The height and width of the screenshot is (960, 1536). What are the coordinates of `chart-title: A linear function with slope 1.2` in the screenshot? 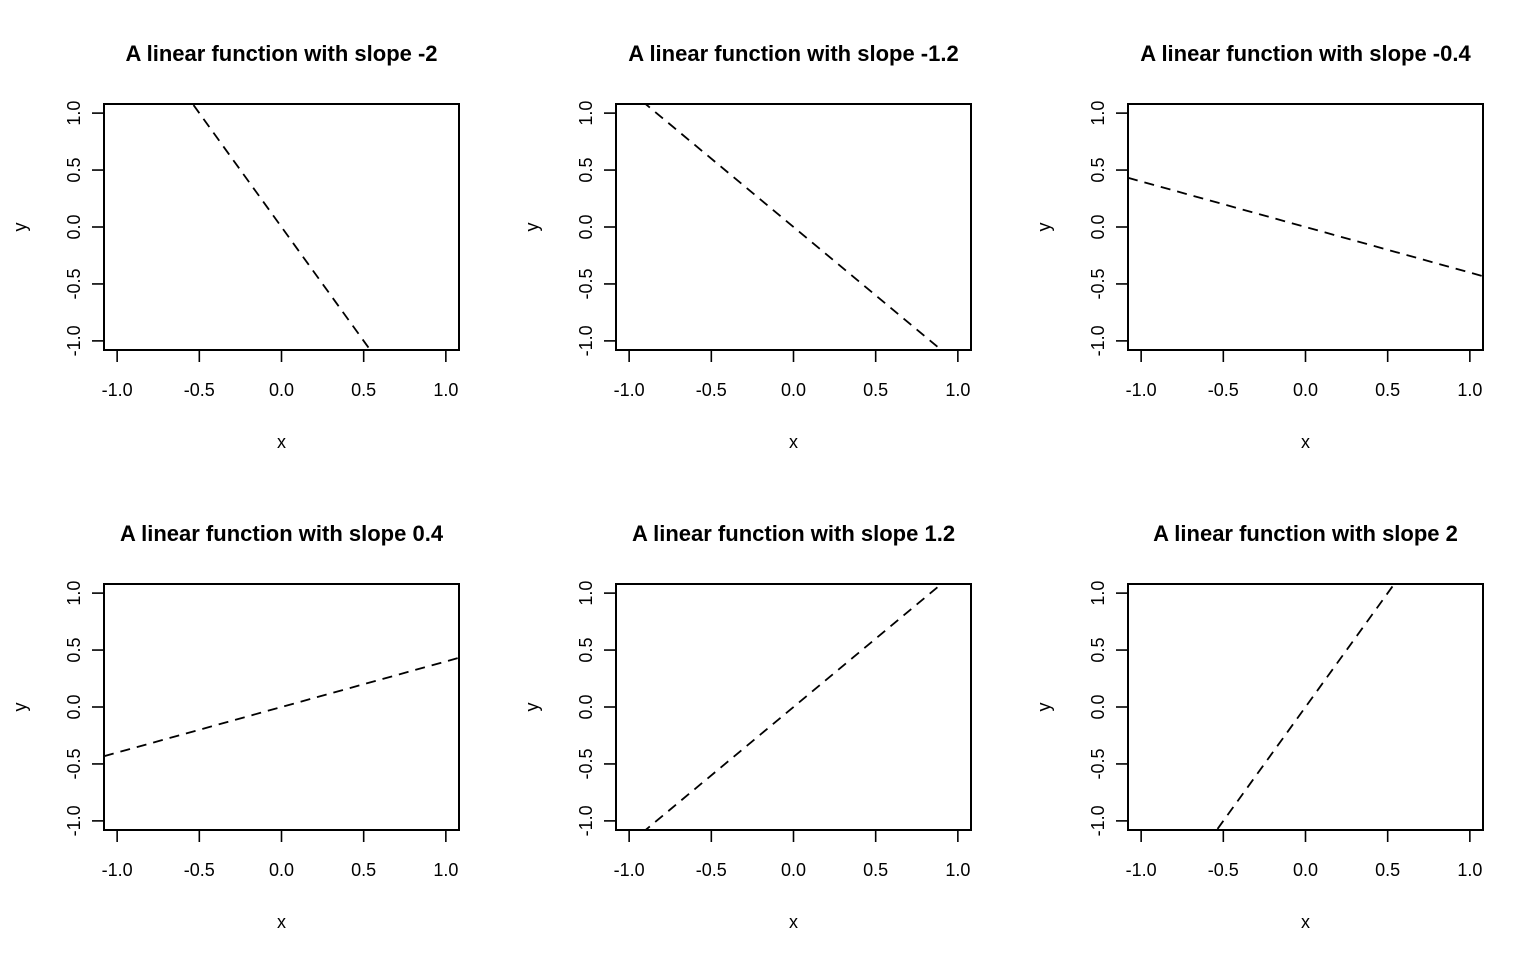 It's located at (793, 533).